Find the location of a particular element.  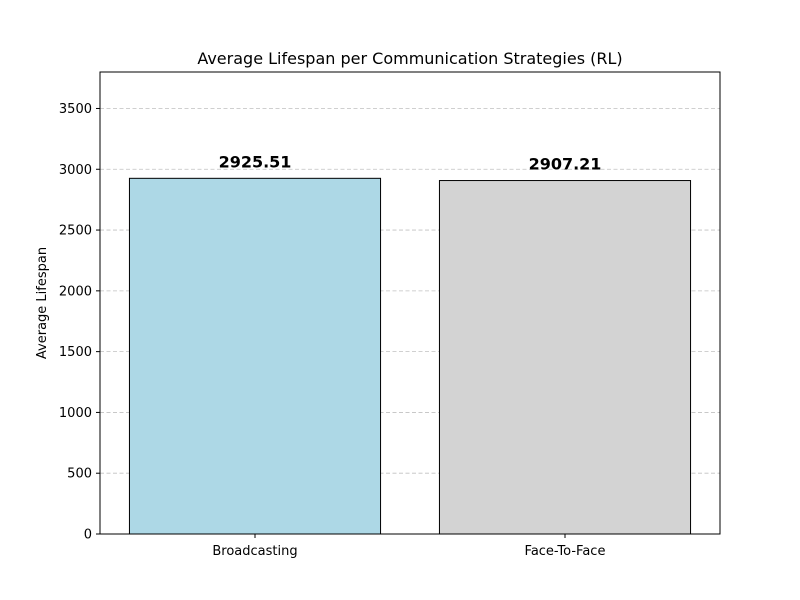

y-tick-label: 500 is located at coordinates (79, 474).